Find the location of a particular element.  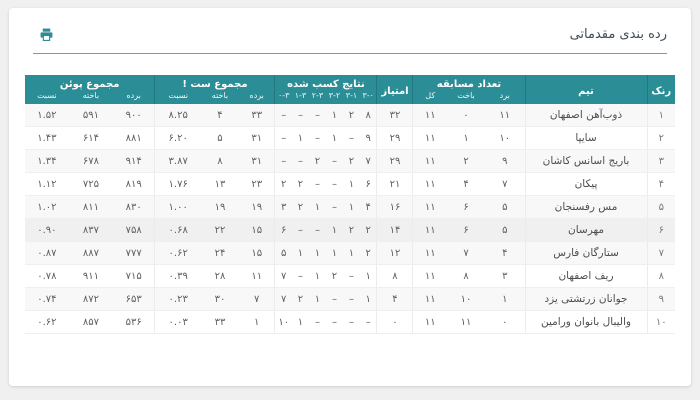

cell-r03: ۵ is located at coordinates (283, 253).